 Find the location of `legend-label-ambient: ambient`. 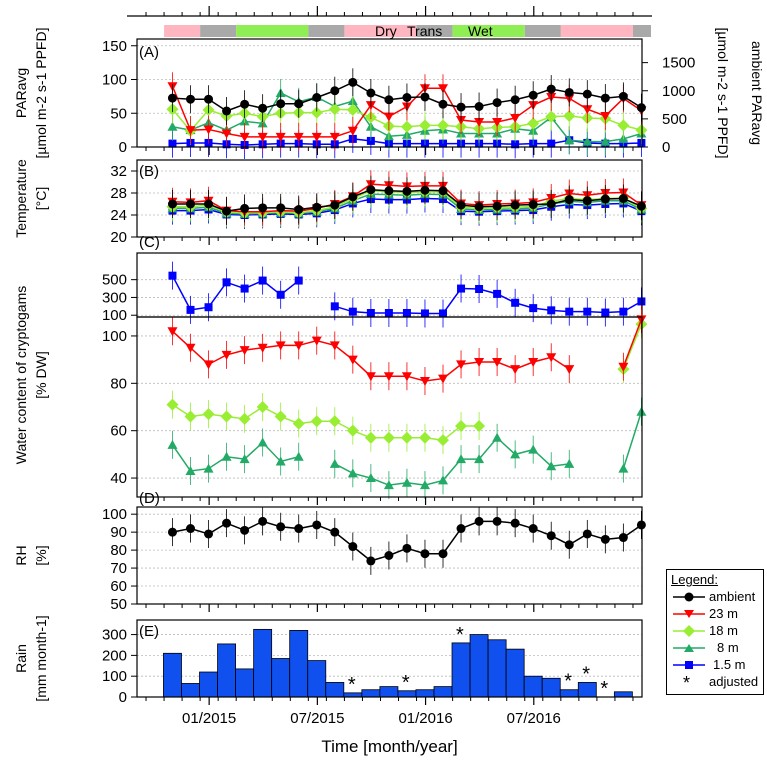

legend-label-ambient: ambient is located at coordinates (732, 596).